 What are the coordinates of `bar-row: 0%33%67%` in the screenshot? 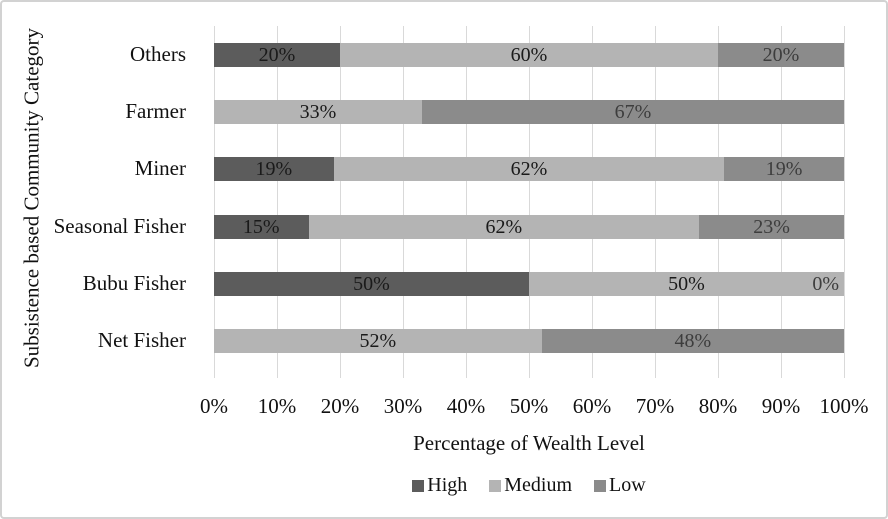 It's located at (529, 112).